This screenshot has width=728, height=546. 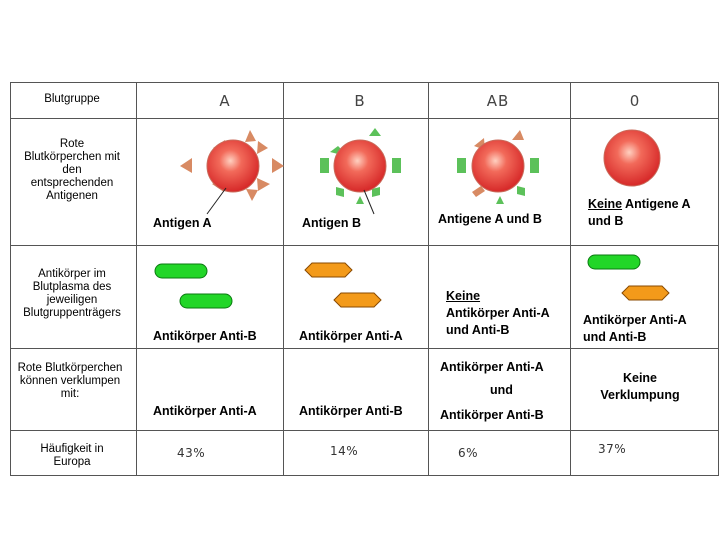 What do you see at coordinates (344, 451) in the screenshot?
I see `frequency-b: 14%` at bounding box center [344, 451].